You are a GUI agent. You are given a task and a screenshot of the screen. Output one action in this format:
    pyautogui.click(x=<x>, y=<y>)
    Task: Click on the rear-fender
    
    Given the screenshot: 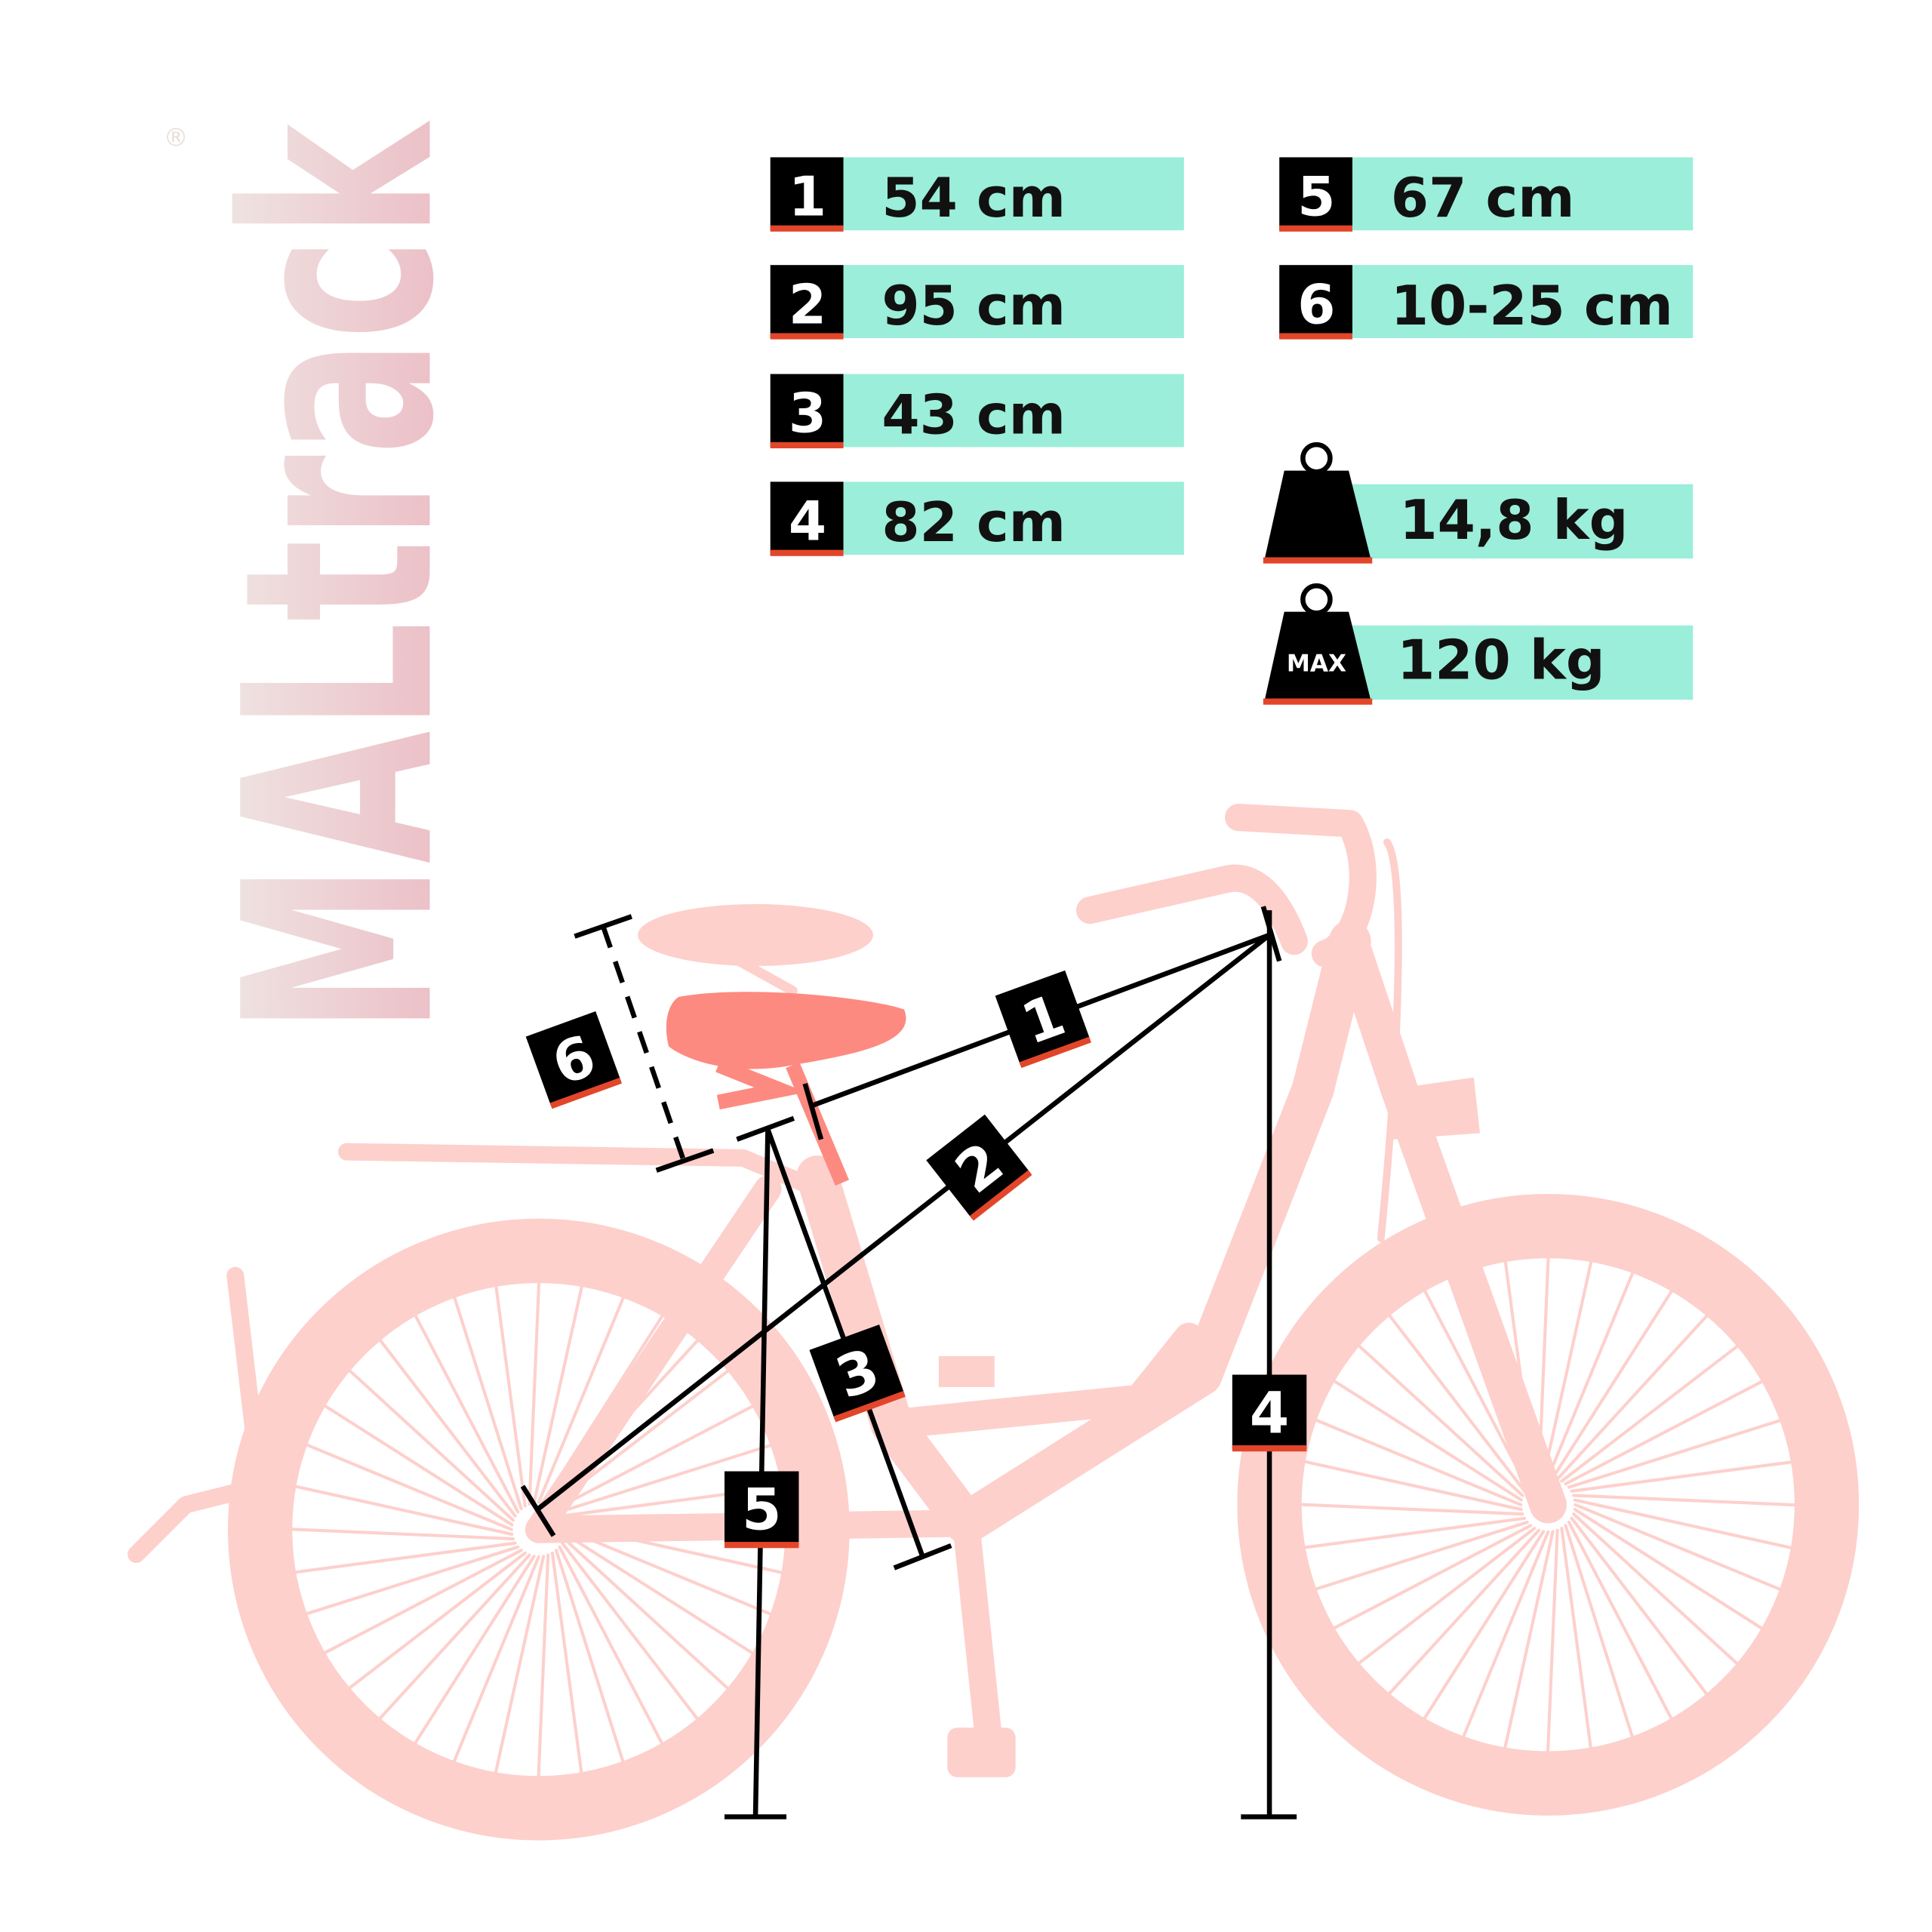 What is the action you would take?
    pyautogui.click(x=198, y=1414)
    